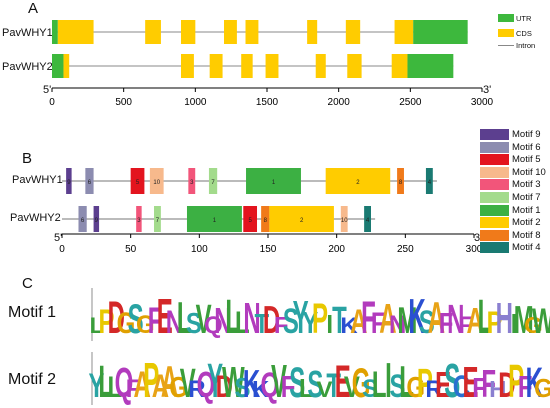 This screenshot has height=408, width=550. What do you see at coordinates (482, 102) in the screenshot?
I see `axis-a-tick-label: 3000` at bounding box center [482, 102].